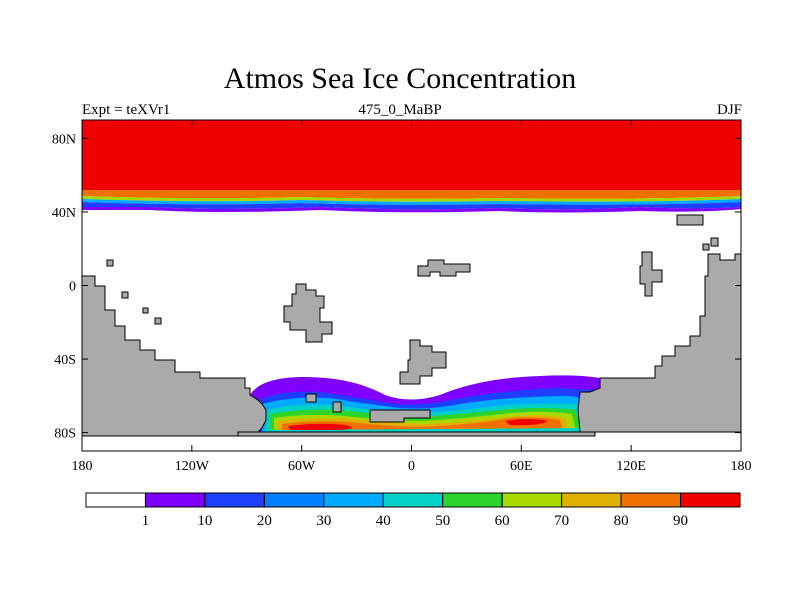 Image resolution: width=800 pixels, height=600 pixels. Describe the element at coordinates (680, 521) in the screenshot. I see `colorbar-label: 90` at that location.